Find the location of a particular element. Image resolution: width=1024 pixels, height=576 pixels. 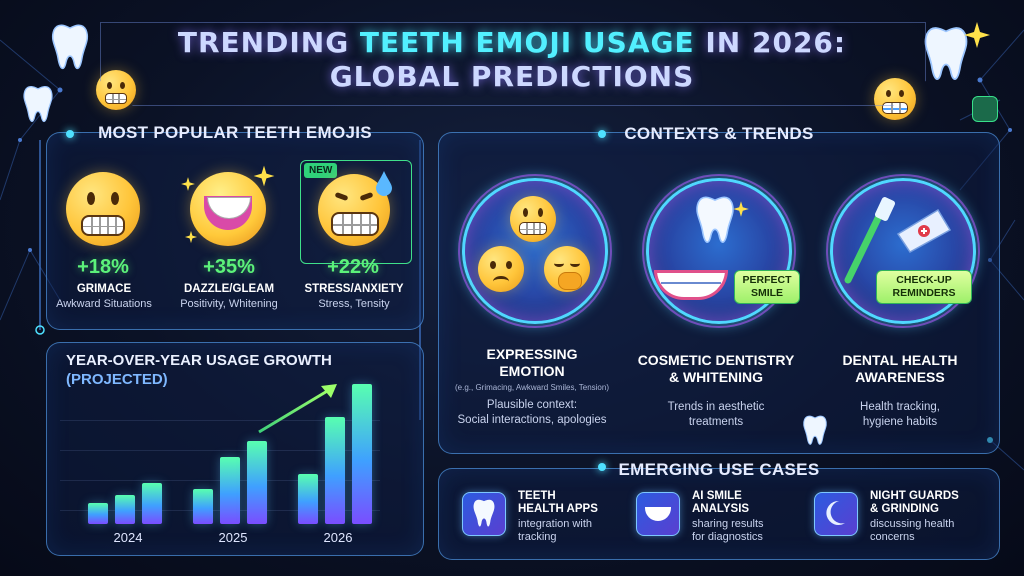

emotion-title: EXPRESSING EMOTION is located at coordinates (532, 362).